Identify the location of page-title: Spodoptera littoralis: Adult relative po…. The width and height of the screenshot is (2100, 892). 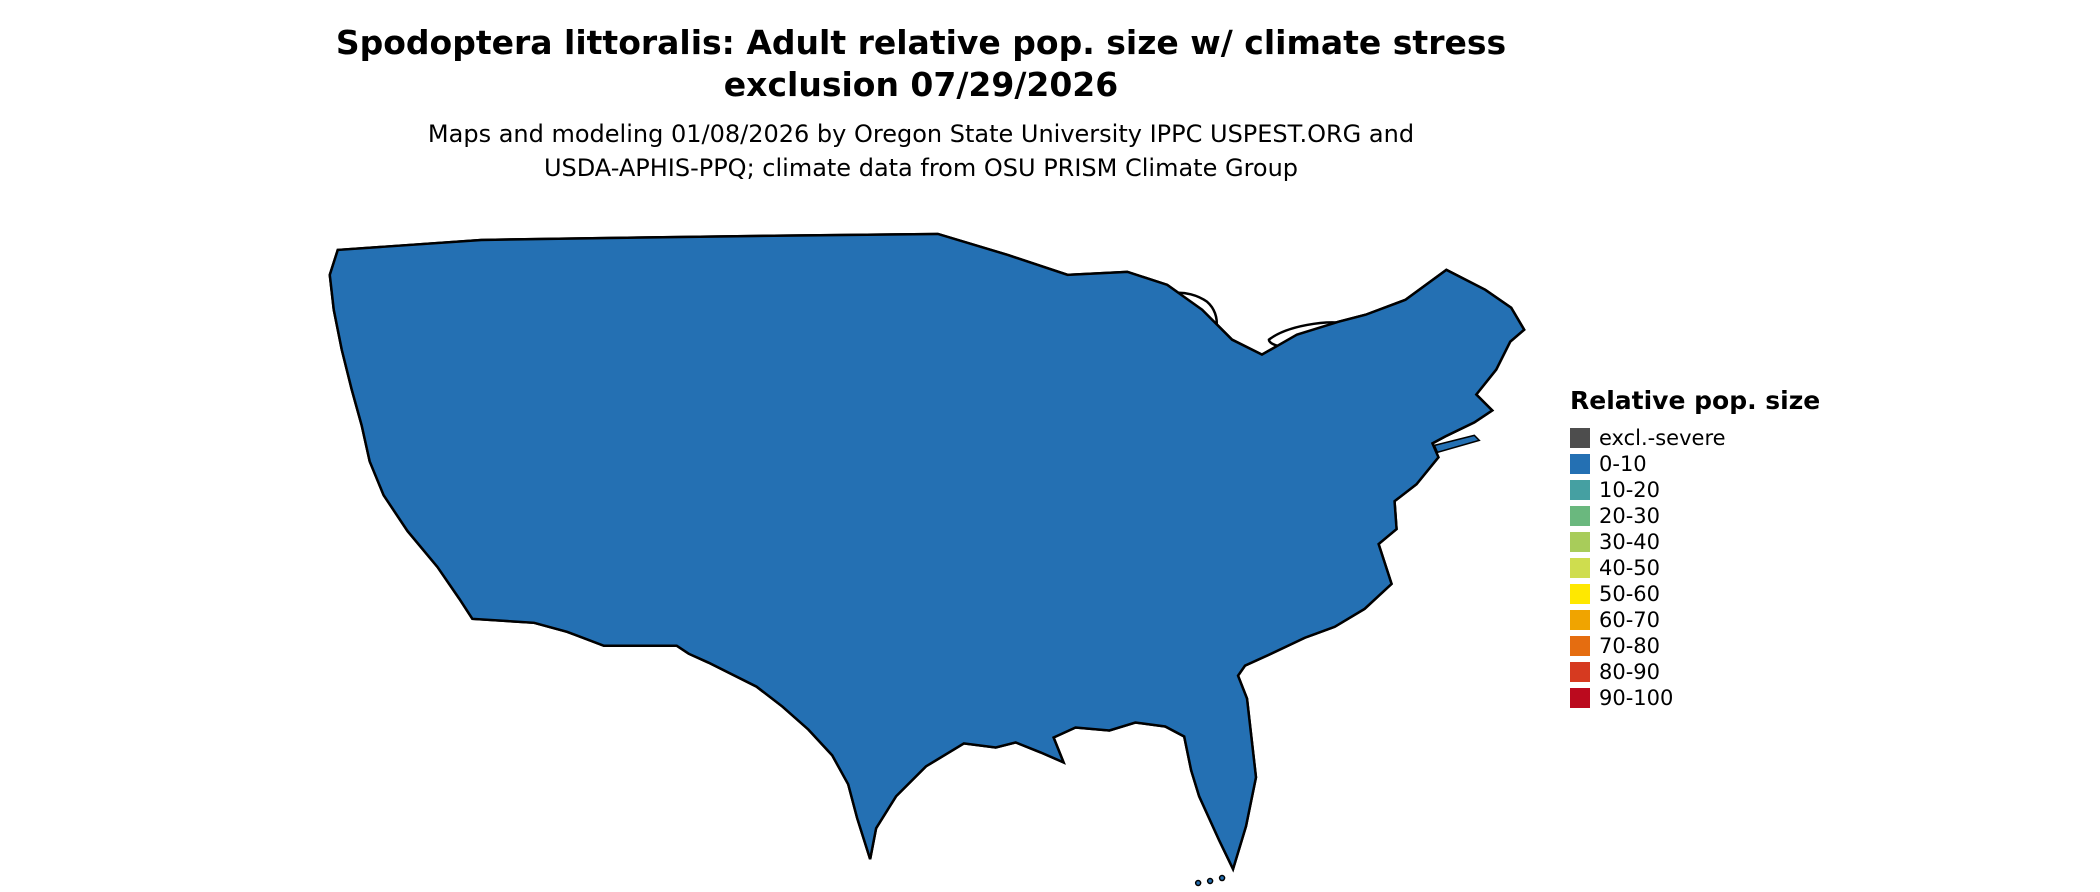
(921, 64).